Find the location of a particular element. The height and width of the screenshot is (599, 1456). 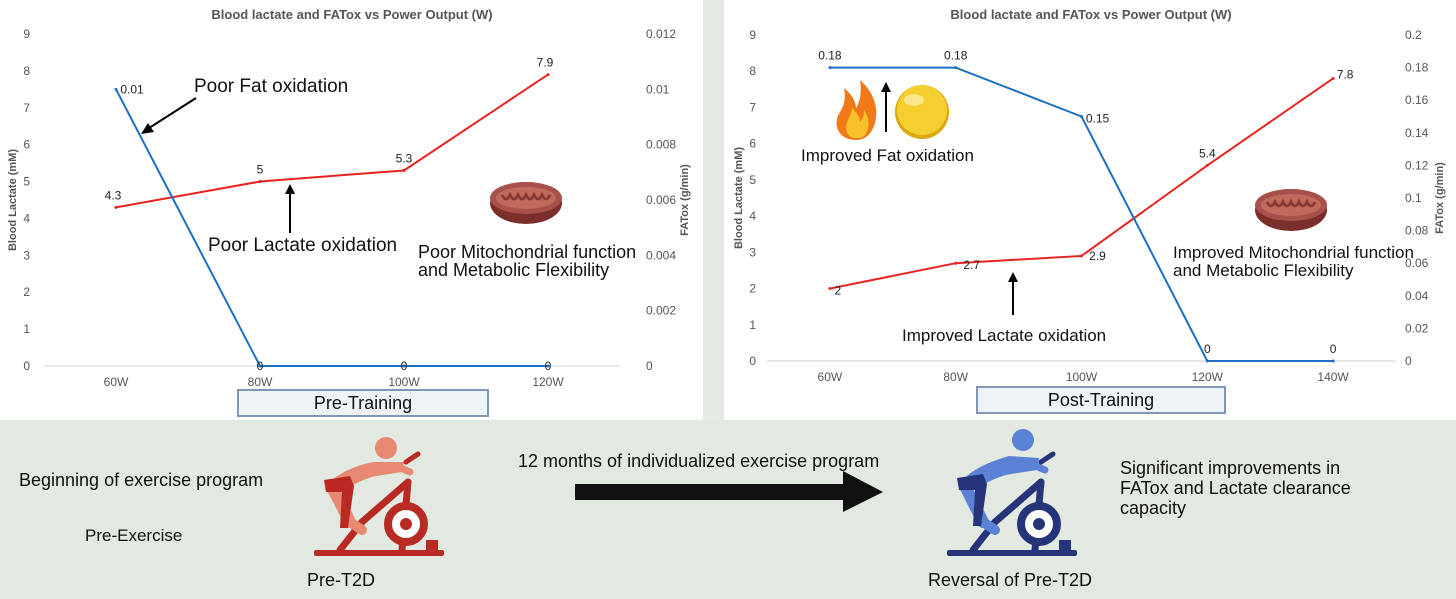

fatox-data-label: 0.01 is located at coordinates (132, 89).